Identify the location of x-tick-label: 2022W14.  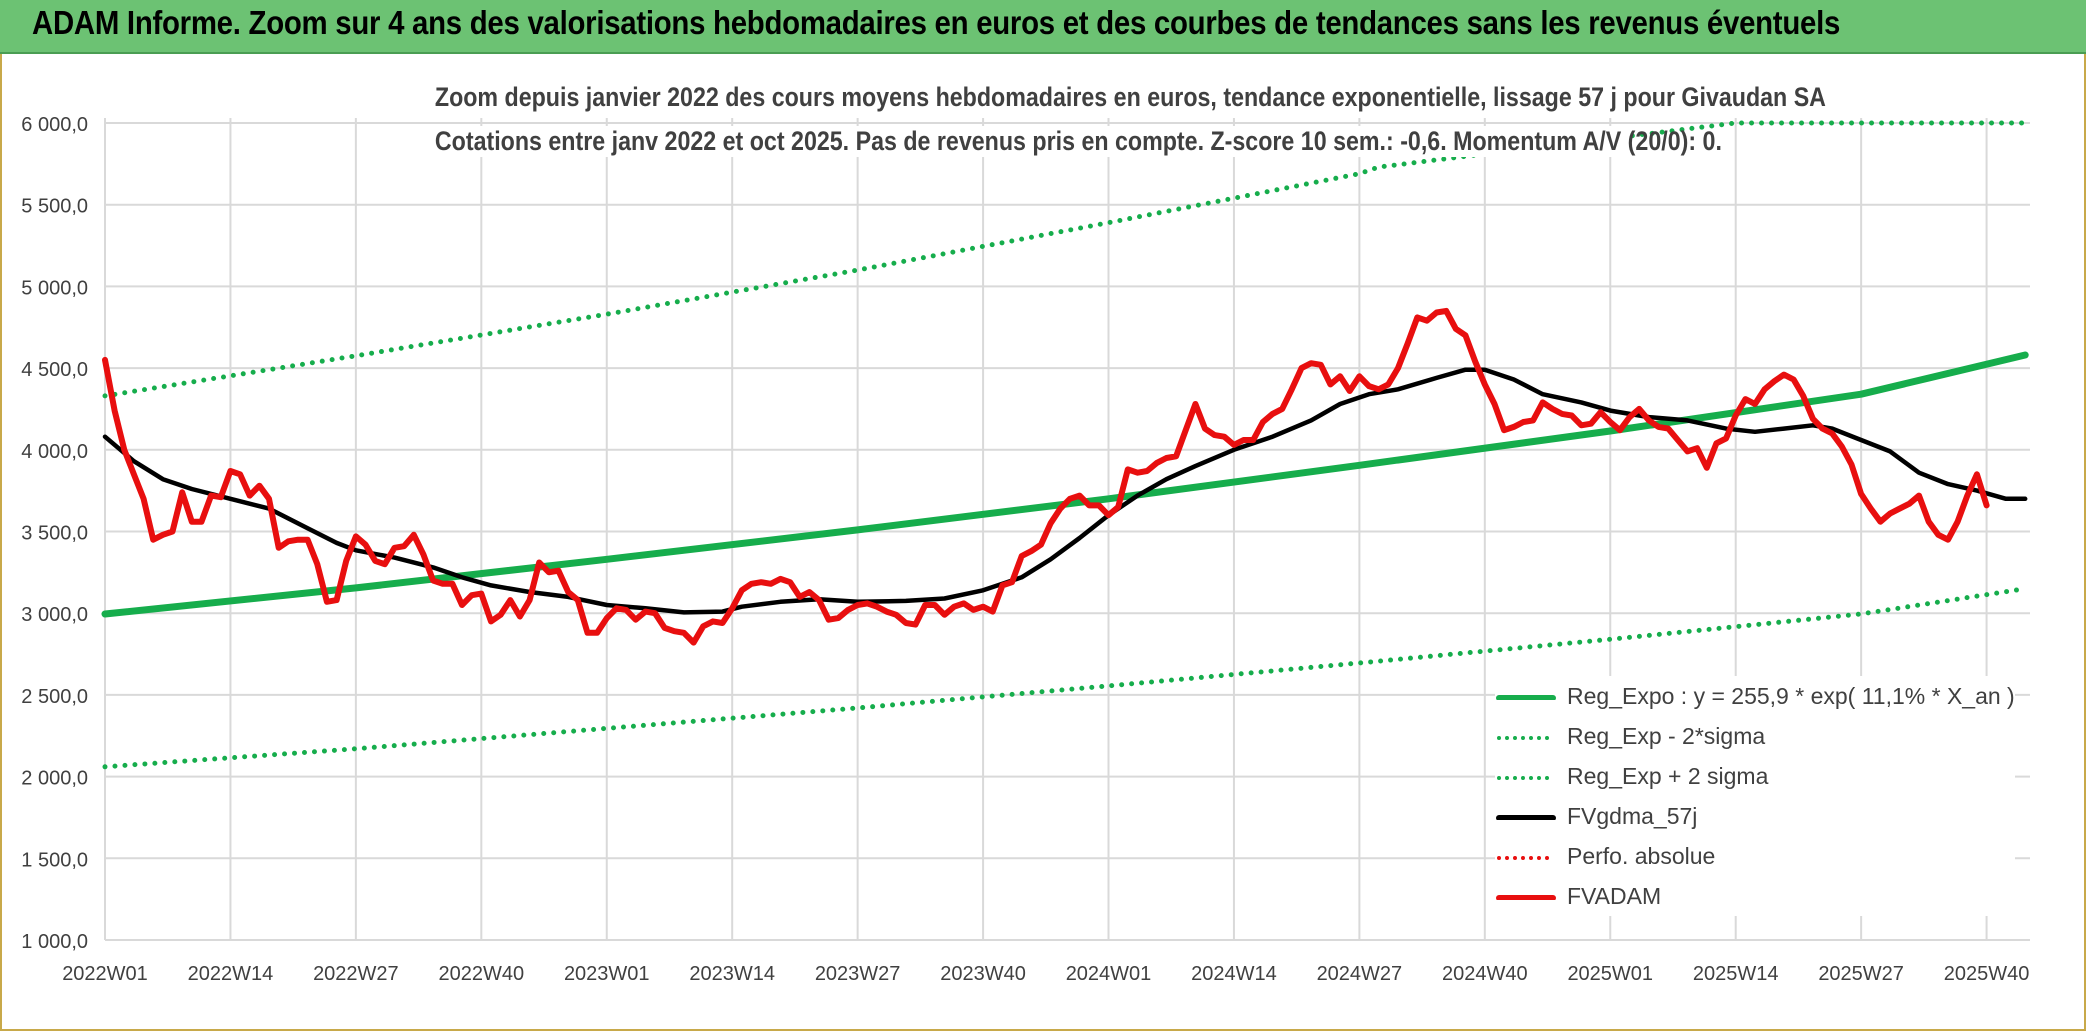
(231, 974).